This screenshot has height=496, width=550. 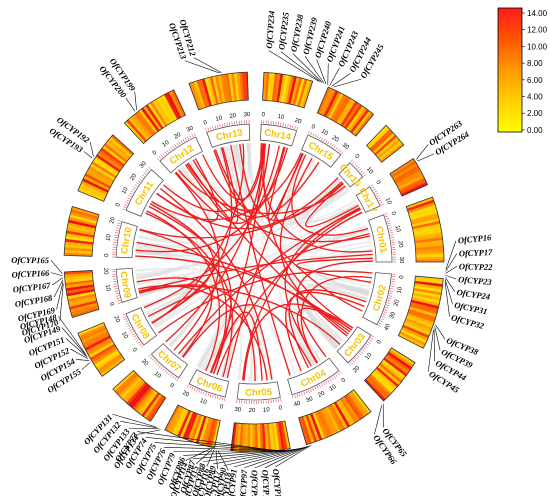 I want to click on gene-label: OfCYP98, so click(x=255, y=483).